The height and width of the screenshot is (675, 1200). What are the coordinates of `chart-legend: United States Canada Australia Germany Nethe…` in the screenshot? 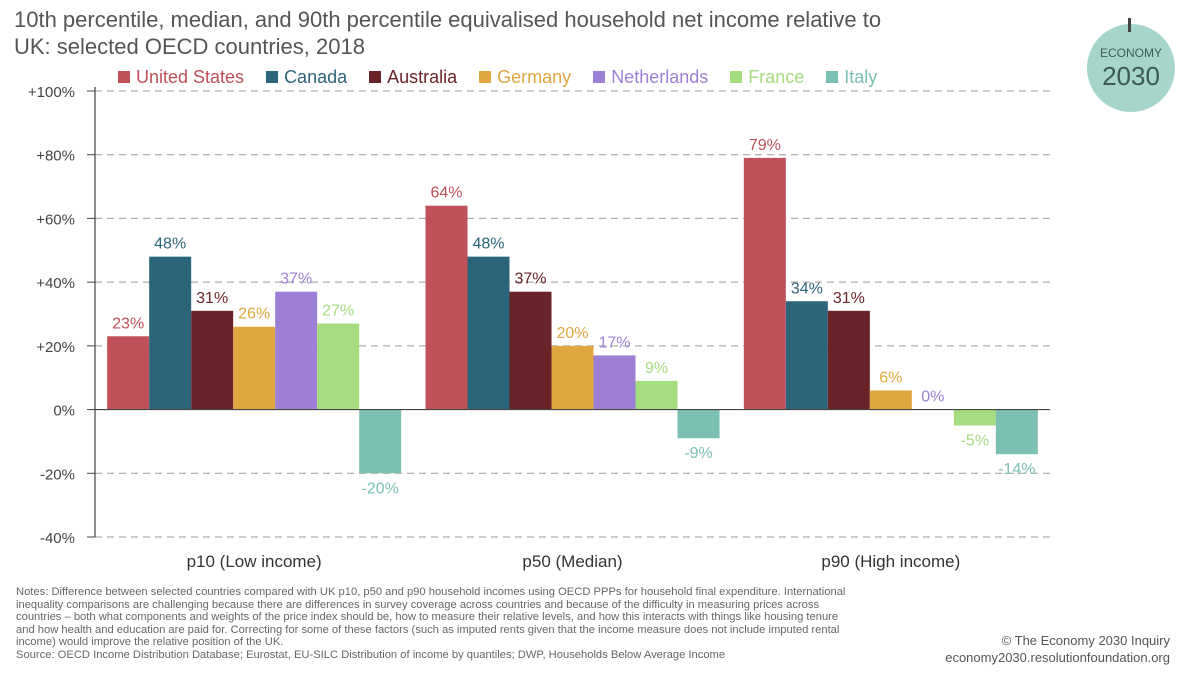 It's located at (508, 77).